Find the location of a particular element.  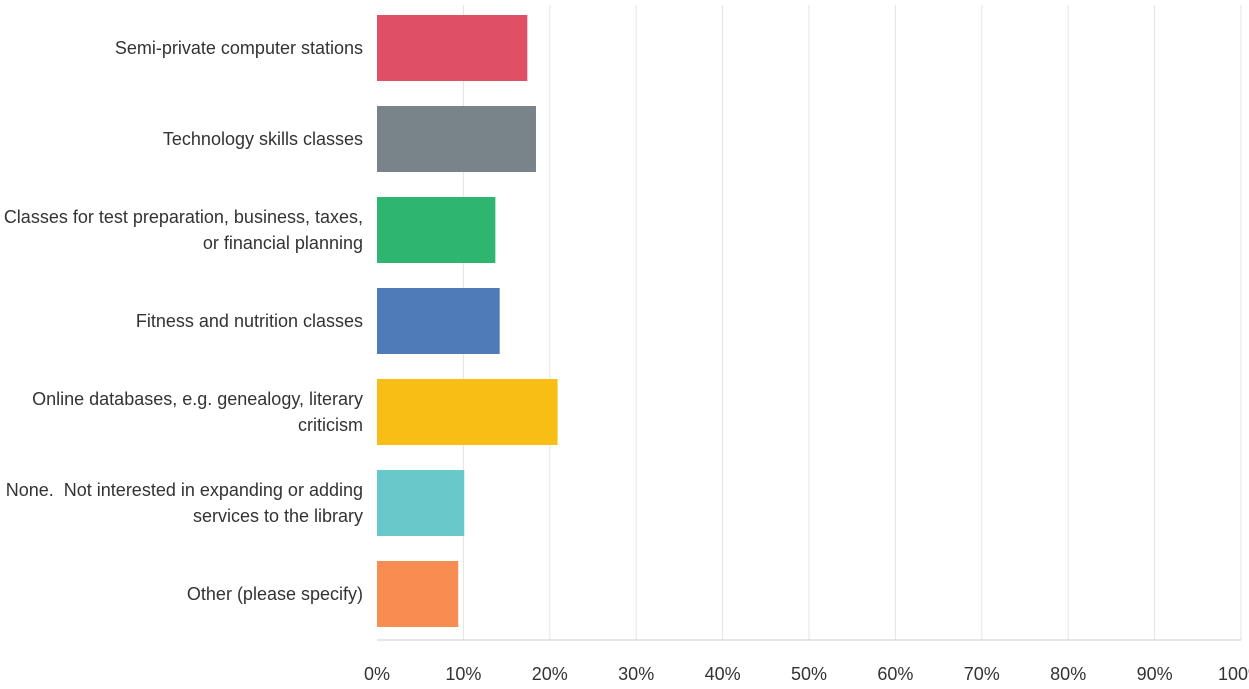

category-label: Semi-private computer stations is located at coordinates (238, 48).